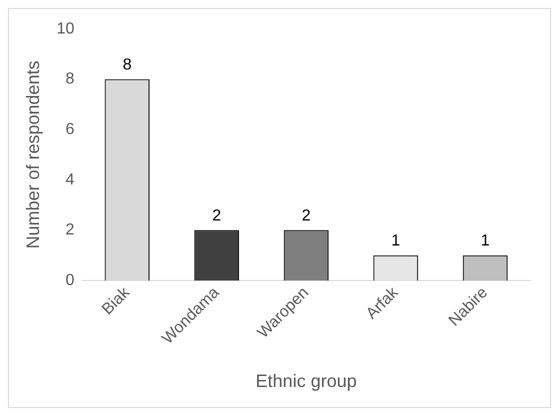 This screenshot has height=416, width=559. I want to click on y-tick-label: 4, so click(69, 179).